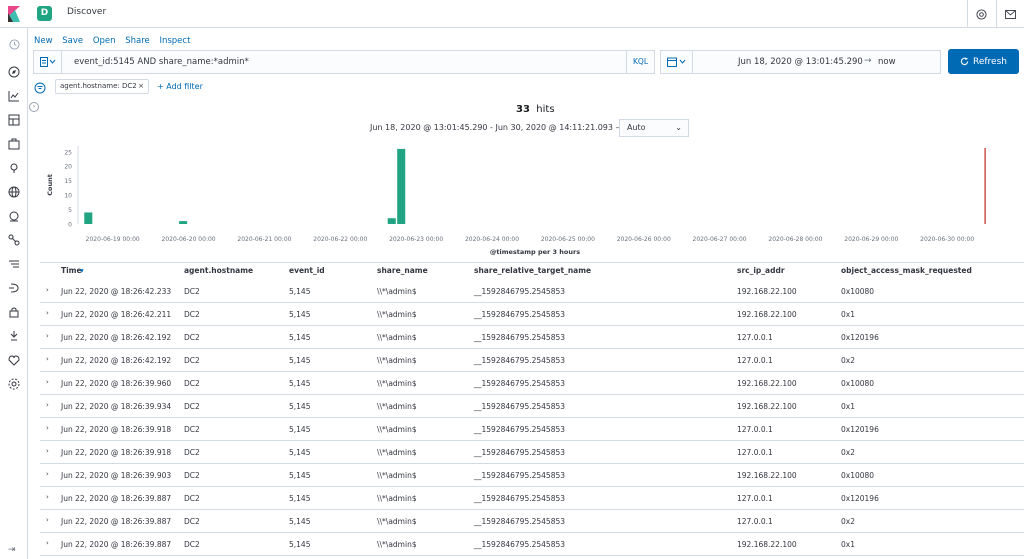  I want to click on query-input: event_id:5145 AND share_name:*admin*, so click(161, 62).